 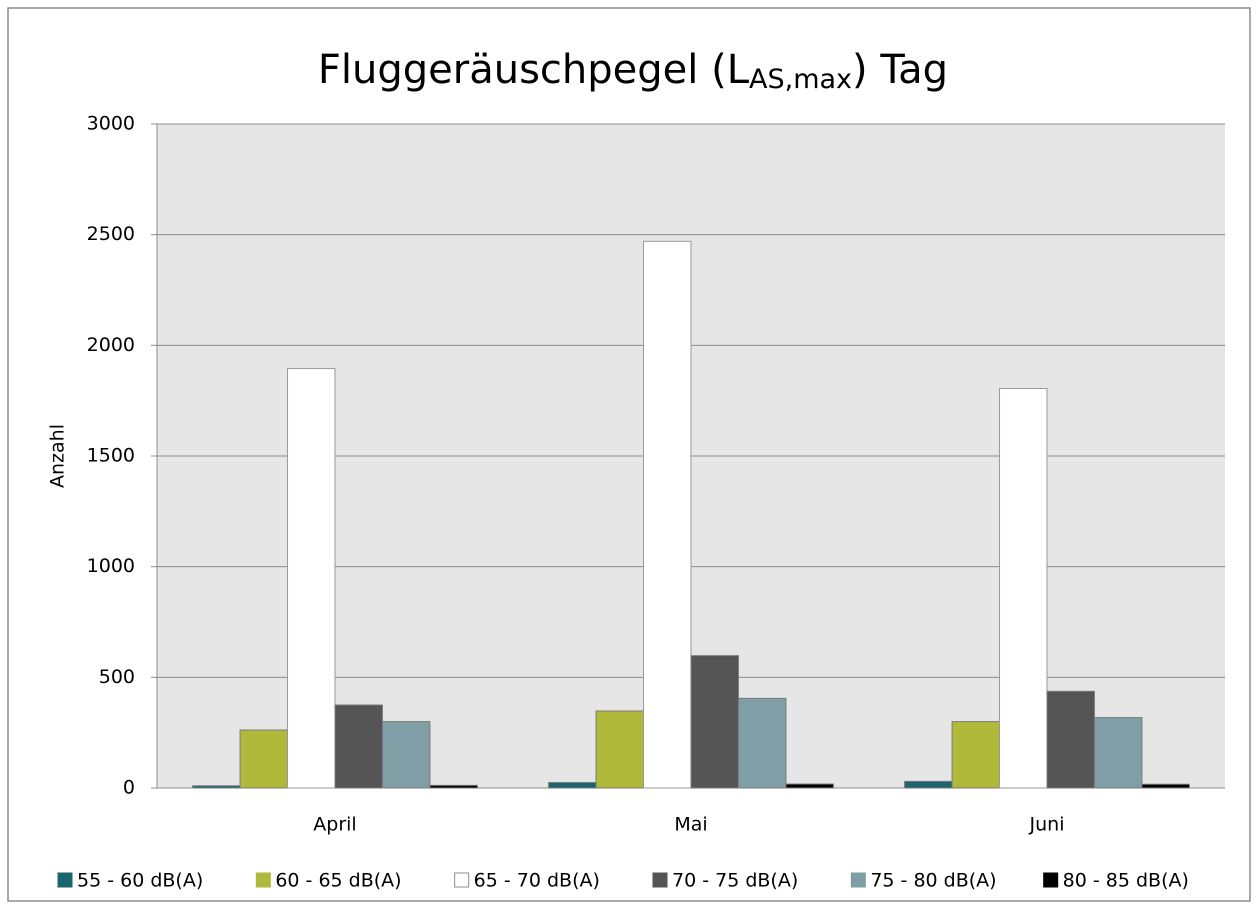 What do you see at coordinates (140, 881) in the screenshot?
I see `legend-label: 55 - 60 dB(A)` at bounding box center [140, 881].